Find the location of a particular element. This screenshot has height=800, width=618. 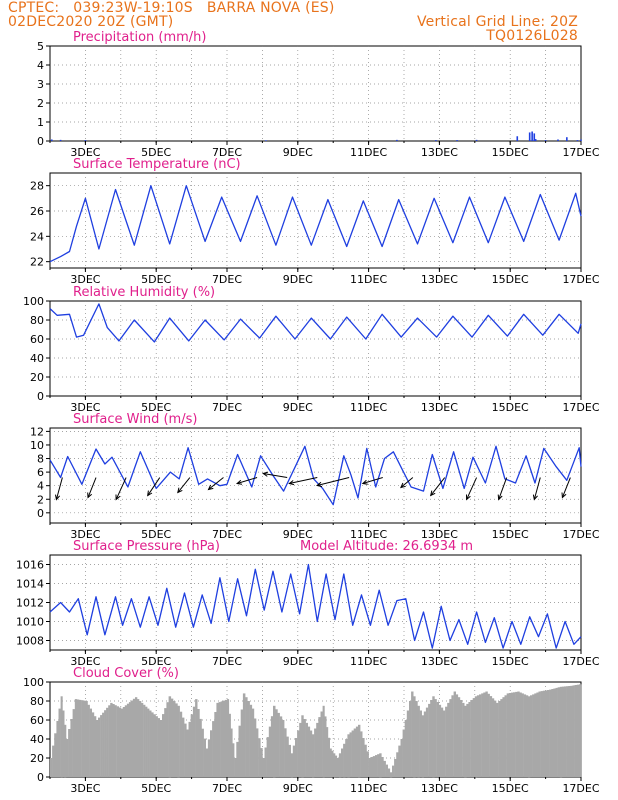

temp-xtick-label: 11DEC is located at coordinates (368, 279).